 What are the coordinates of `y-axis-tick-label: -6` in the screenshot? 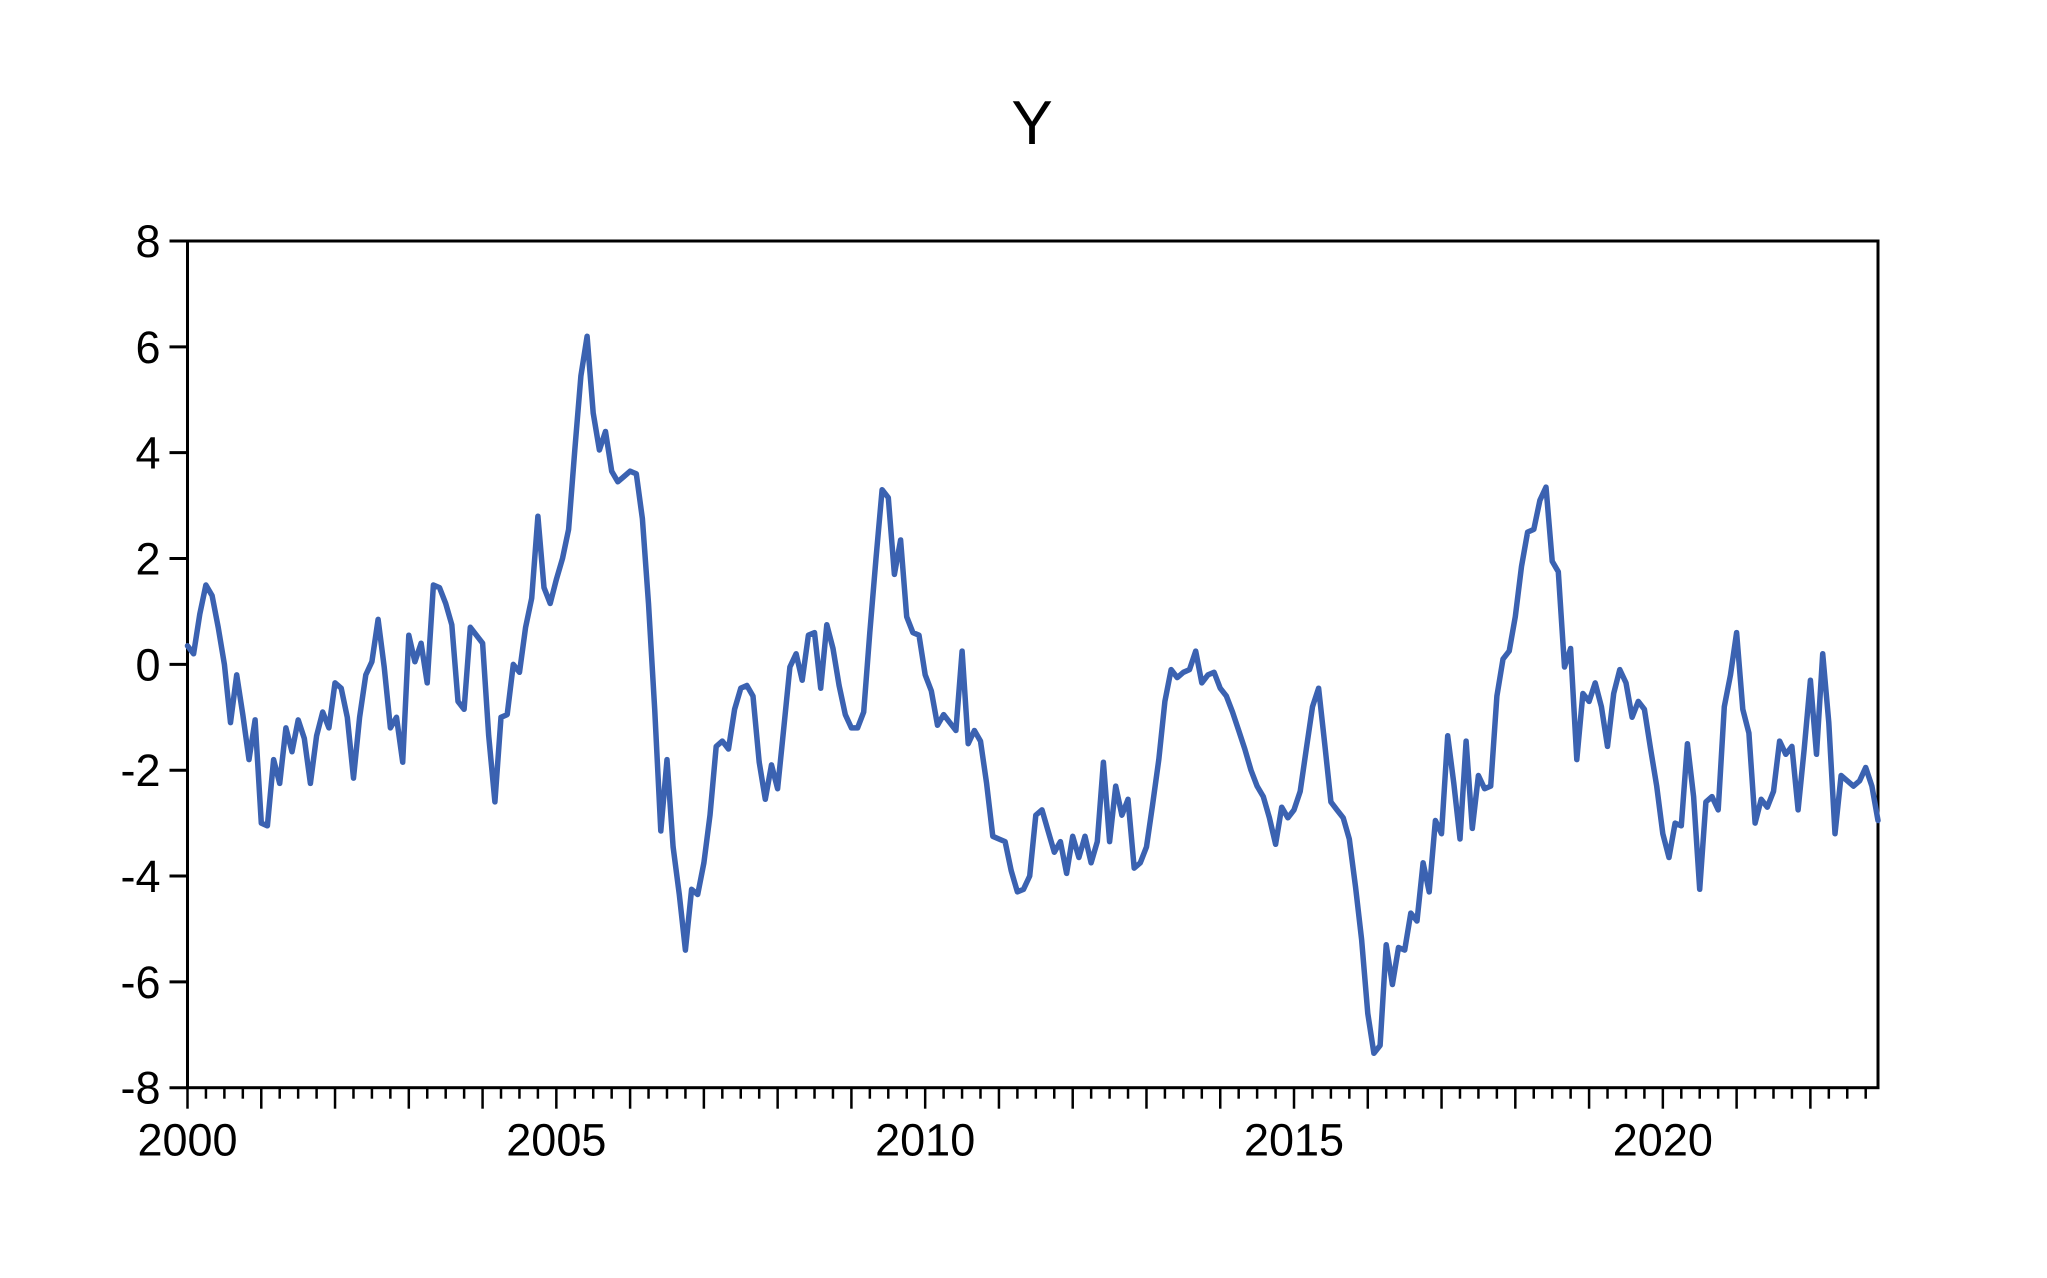 It's located at (140, 982).